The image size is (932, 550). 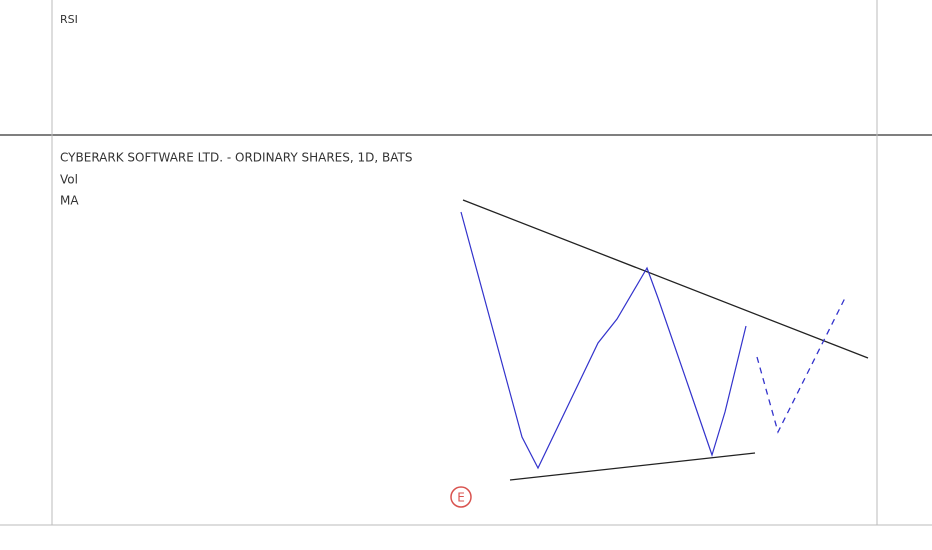 I want to click on zigzag, so click(x=603, y=340).